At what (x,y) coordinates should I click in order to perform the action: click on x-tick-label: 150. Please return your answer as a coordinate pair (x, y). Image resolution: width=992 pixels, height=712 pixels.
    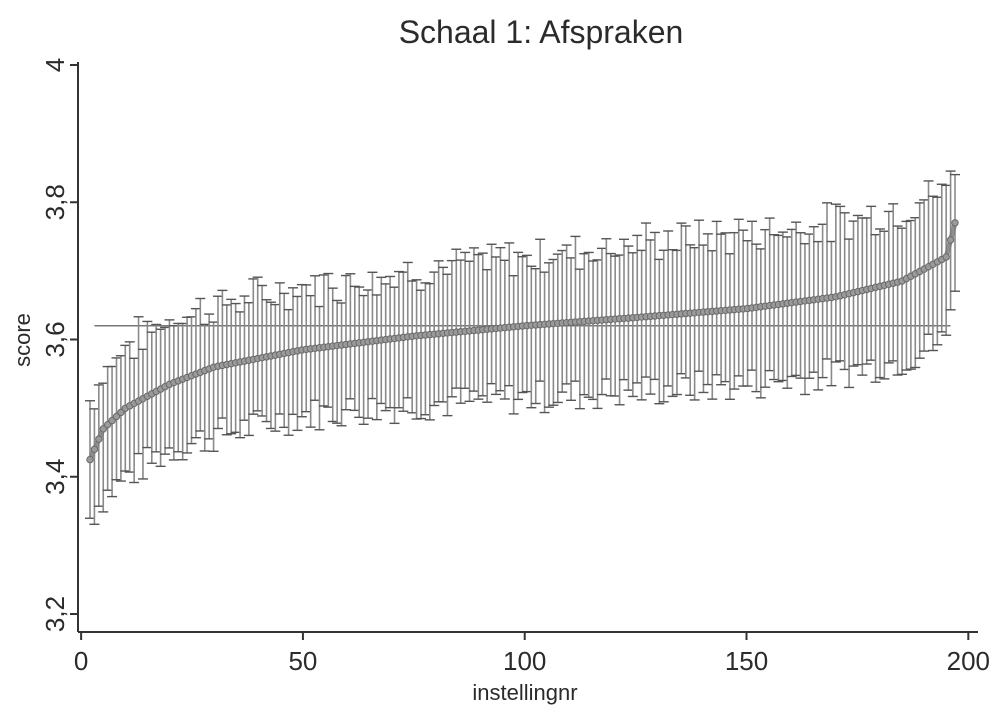
    Looking at the image, I should click on (746, 661).